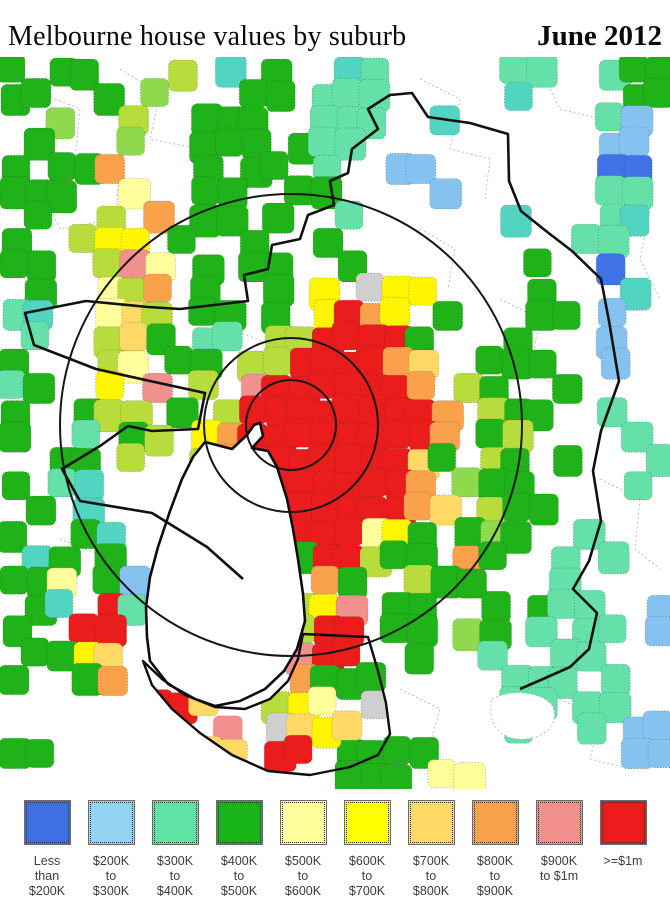 This screenshot has width=670, height=918. What do you see at coordinates (175, 876) in the screenshot?
I see `legend-label: $300K to $400K` at bounding box center [175, 876].